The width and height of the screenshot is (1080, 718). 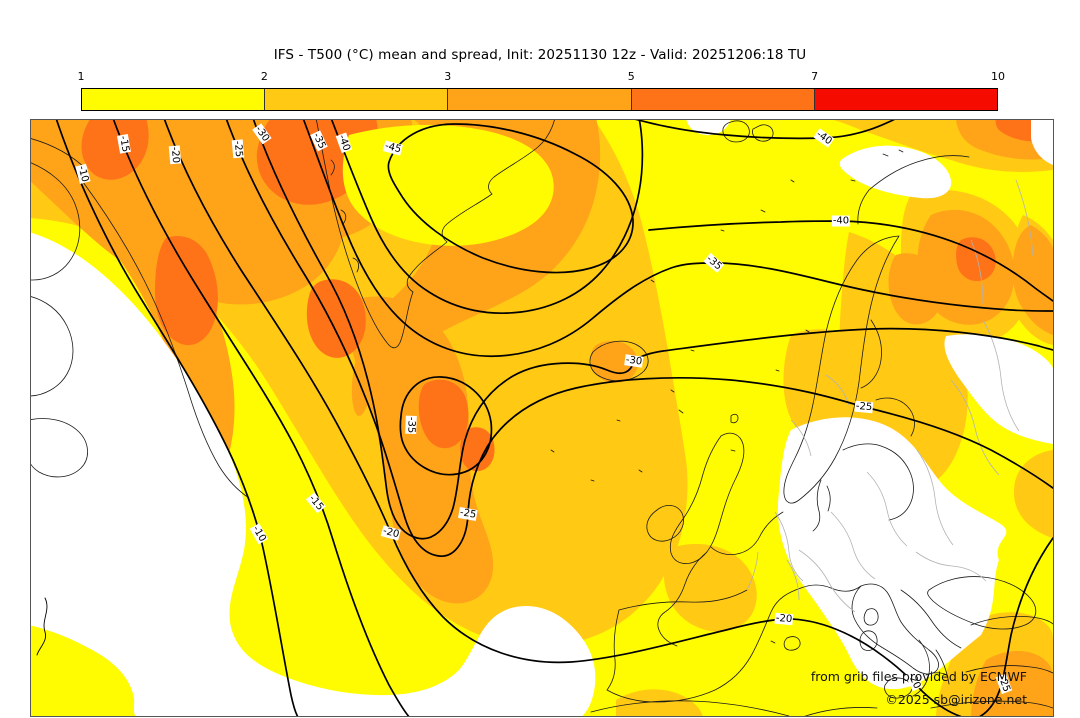 I want to click on colorbar-tick-label: 3, so click(x=448, y=76).